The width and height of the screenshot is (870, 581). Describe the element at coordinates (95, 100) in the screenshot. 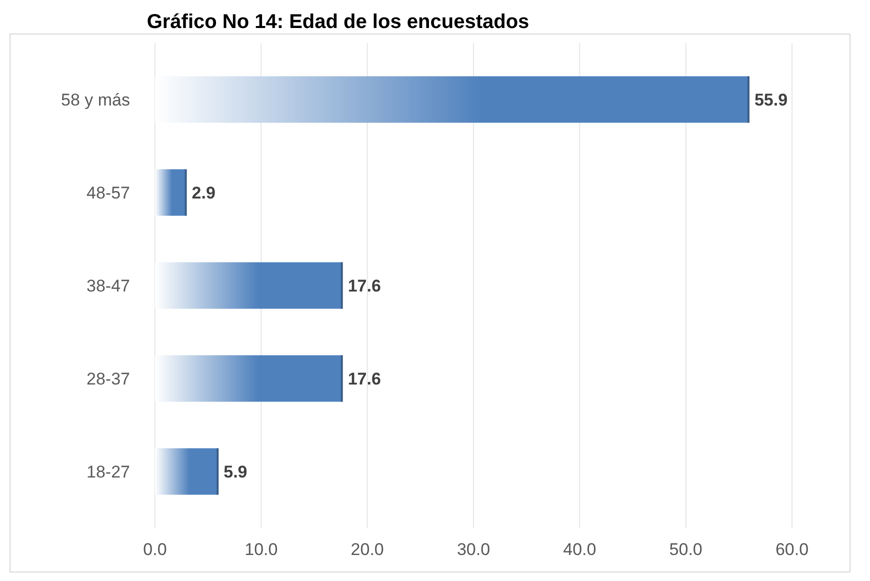

I see `y-tick-label: 58 y más` at that location.